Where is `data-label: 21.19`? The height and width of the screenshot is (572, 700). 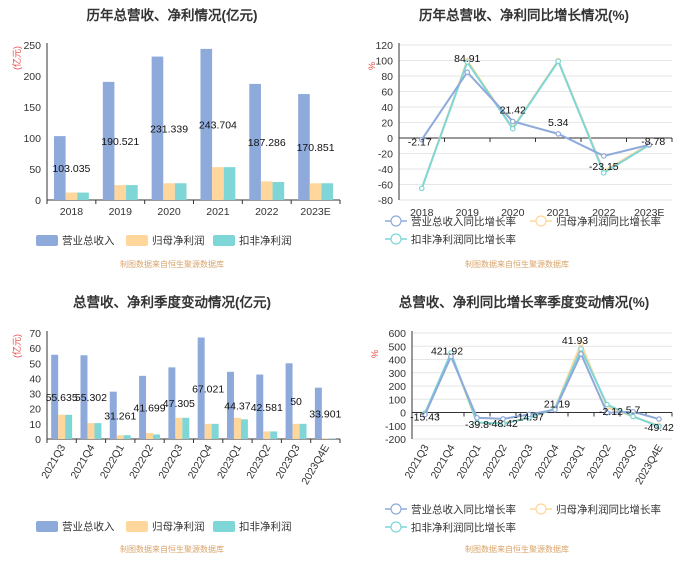
data-label: 21.19 is located at coordinates (557, 405).